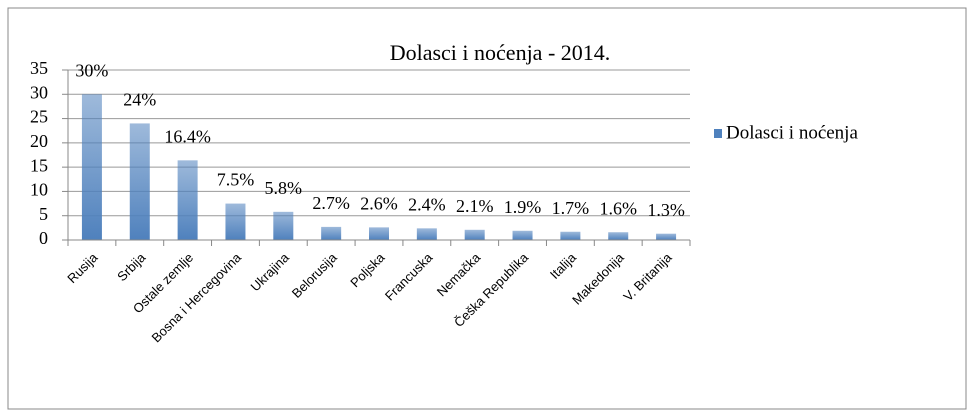  Describe the element at coordinates (187, 136) in the screenshot. I see `data-label: 16.4%` at that location.